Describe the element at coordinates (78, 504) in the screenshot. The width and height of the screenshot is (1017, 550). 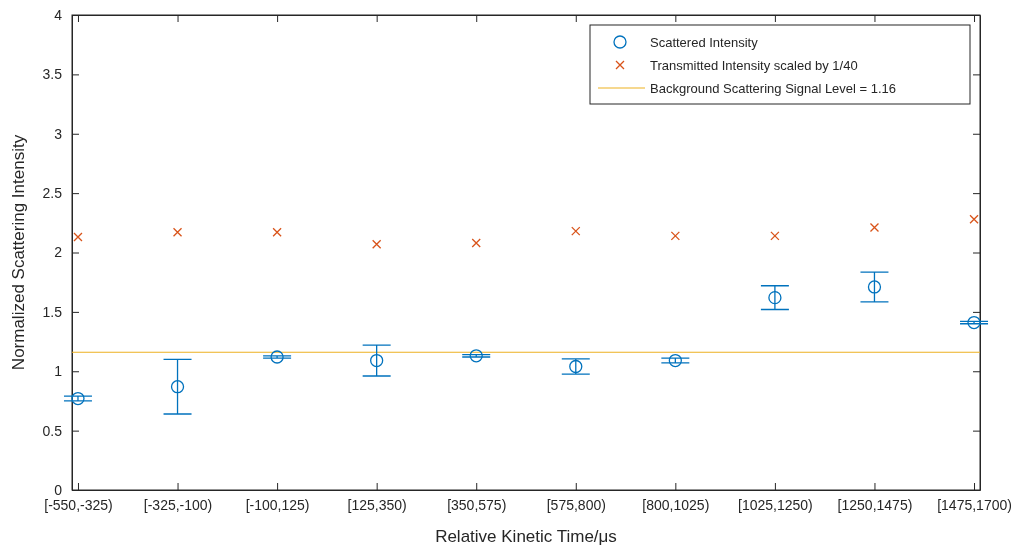
I see `x-tick-label: [-550,-325)` at that location.